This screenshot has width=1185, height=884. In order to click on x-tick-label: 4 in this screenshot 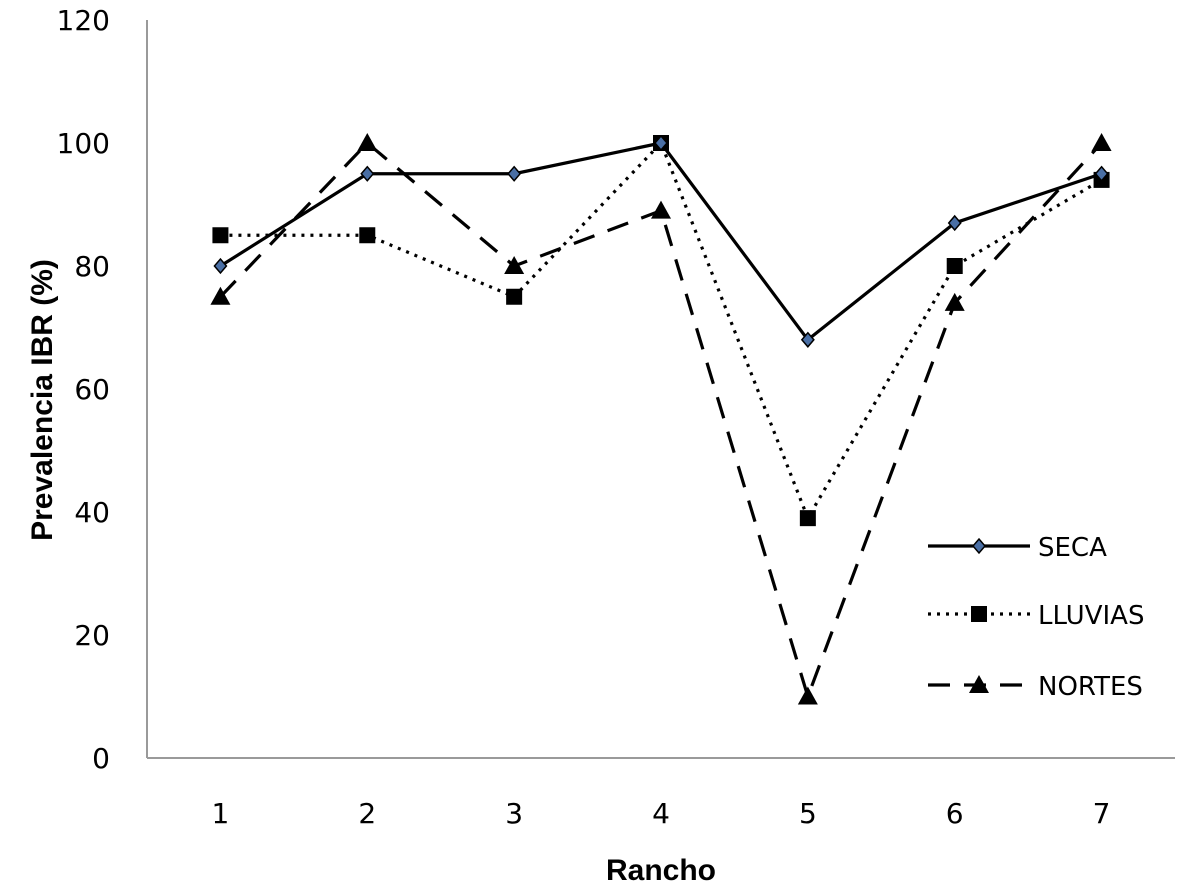, I will do `click(661, 813)`.